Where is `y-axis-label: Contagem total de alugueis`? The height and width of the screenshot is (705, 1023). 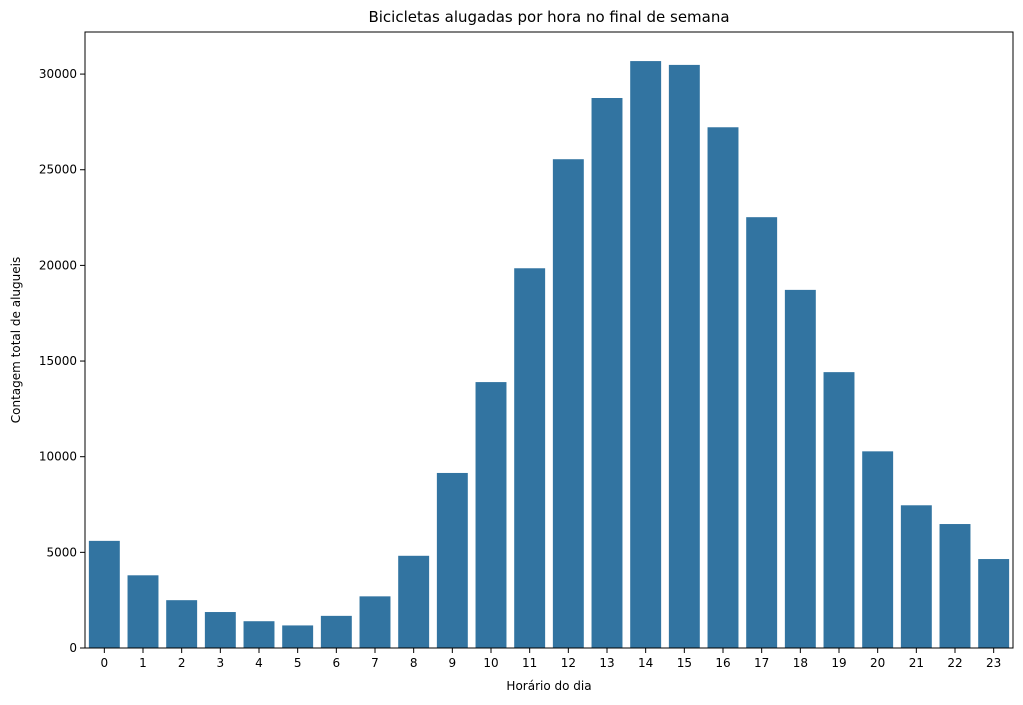
y-axis-label: Contagem total de alugueis is located at coordinates (16, 340).